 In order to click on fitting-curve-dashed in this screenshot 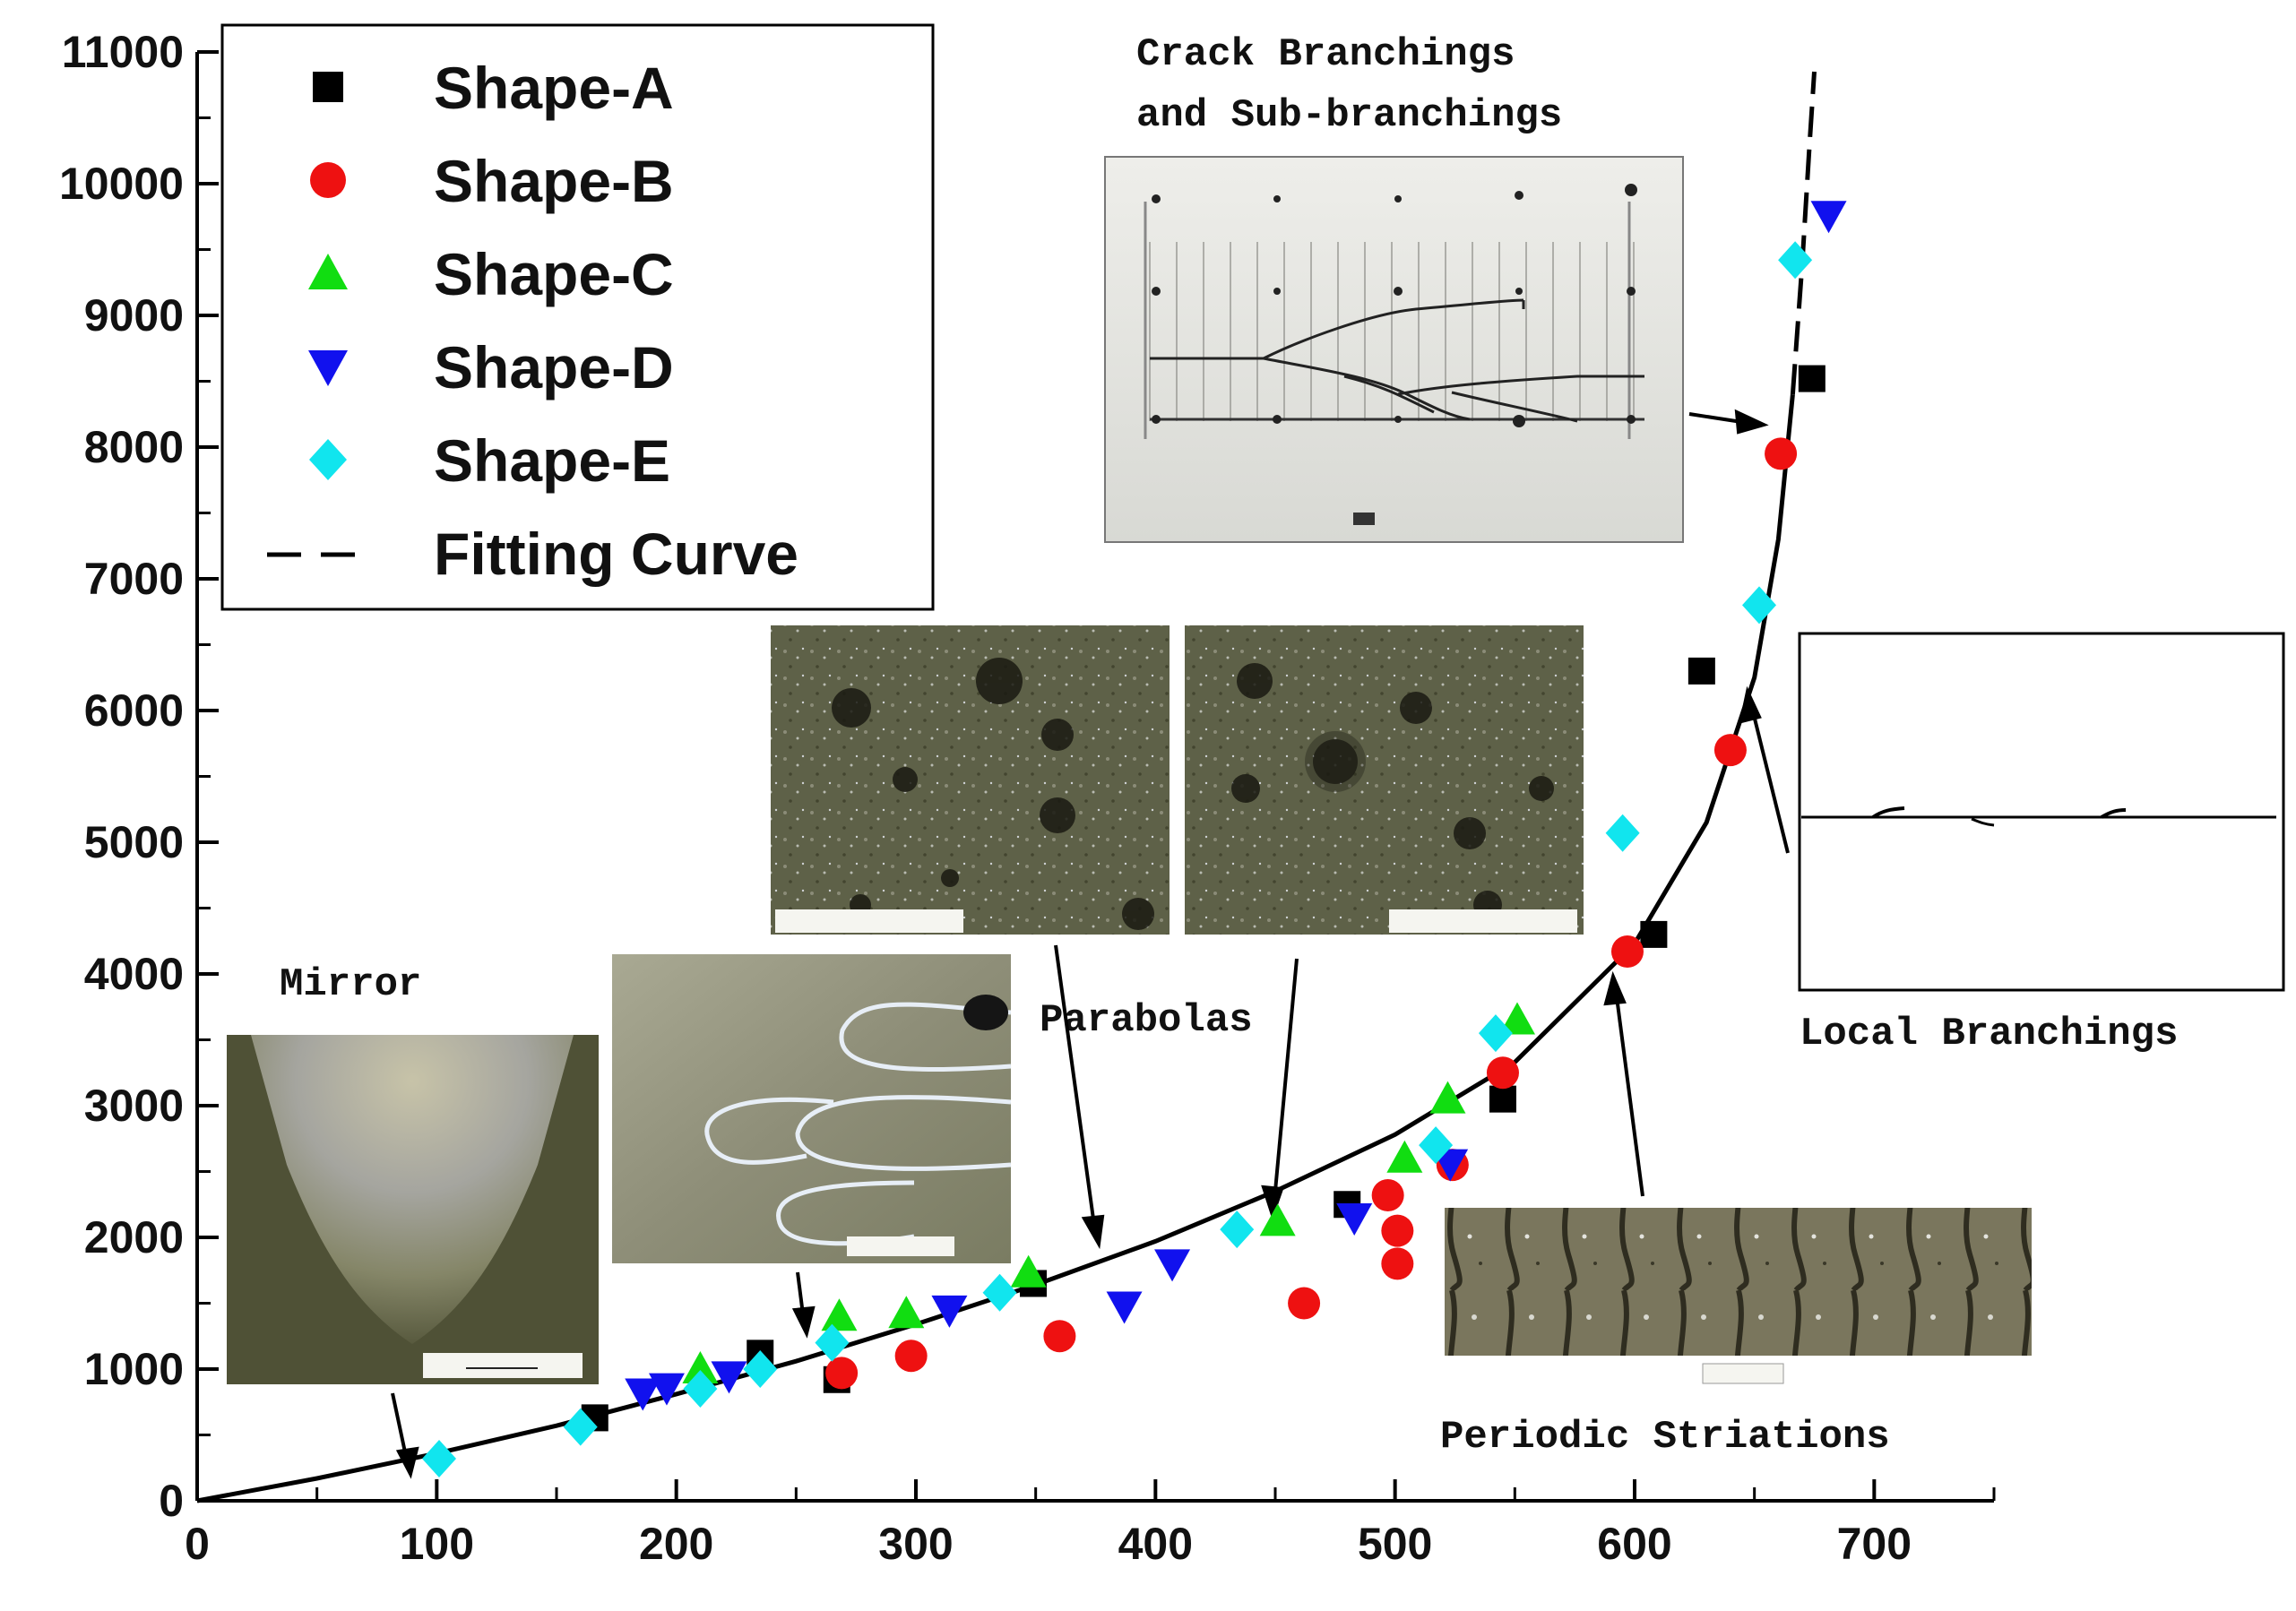, I will do `click(1804, 233)`.